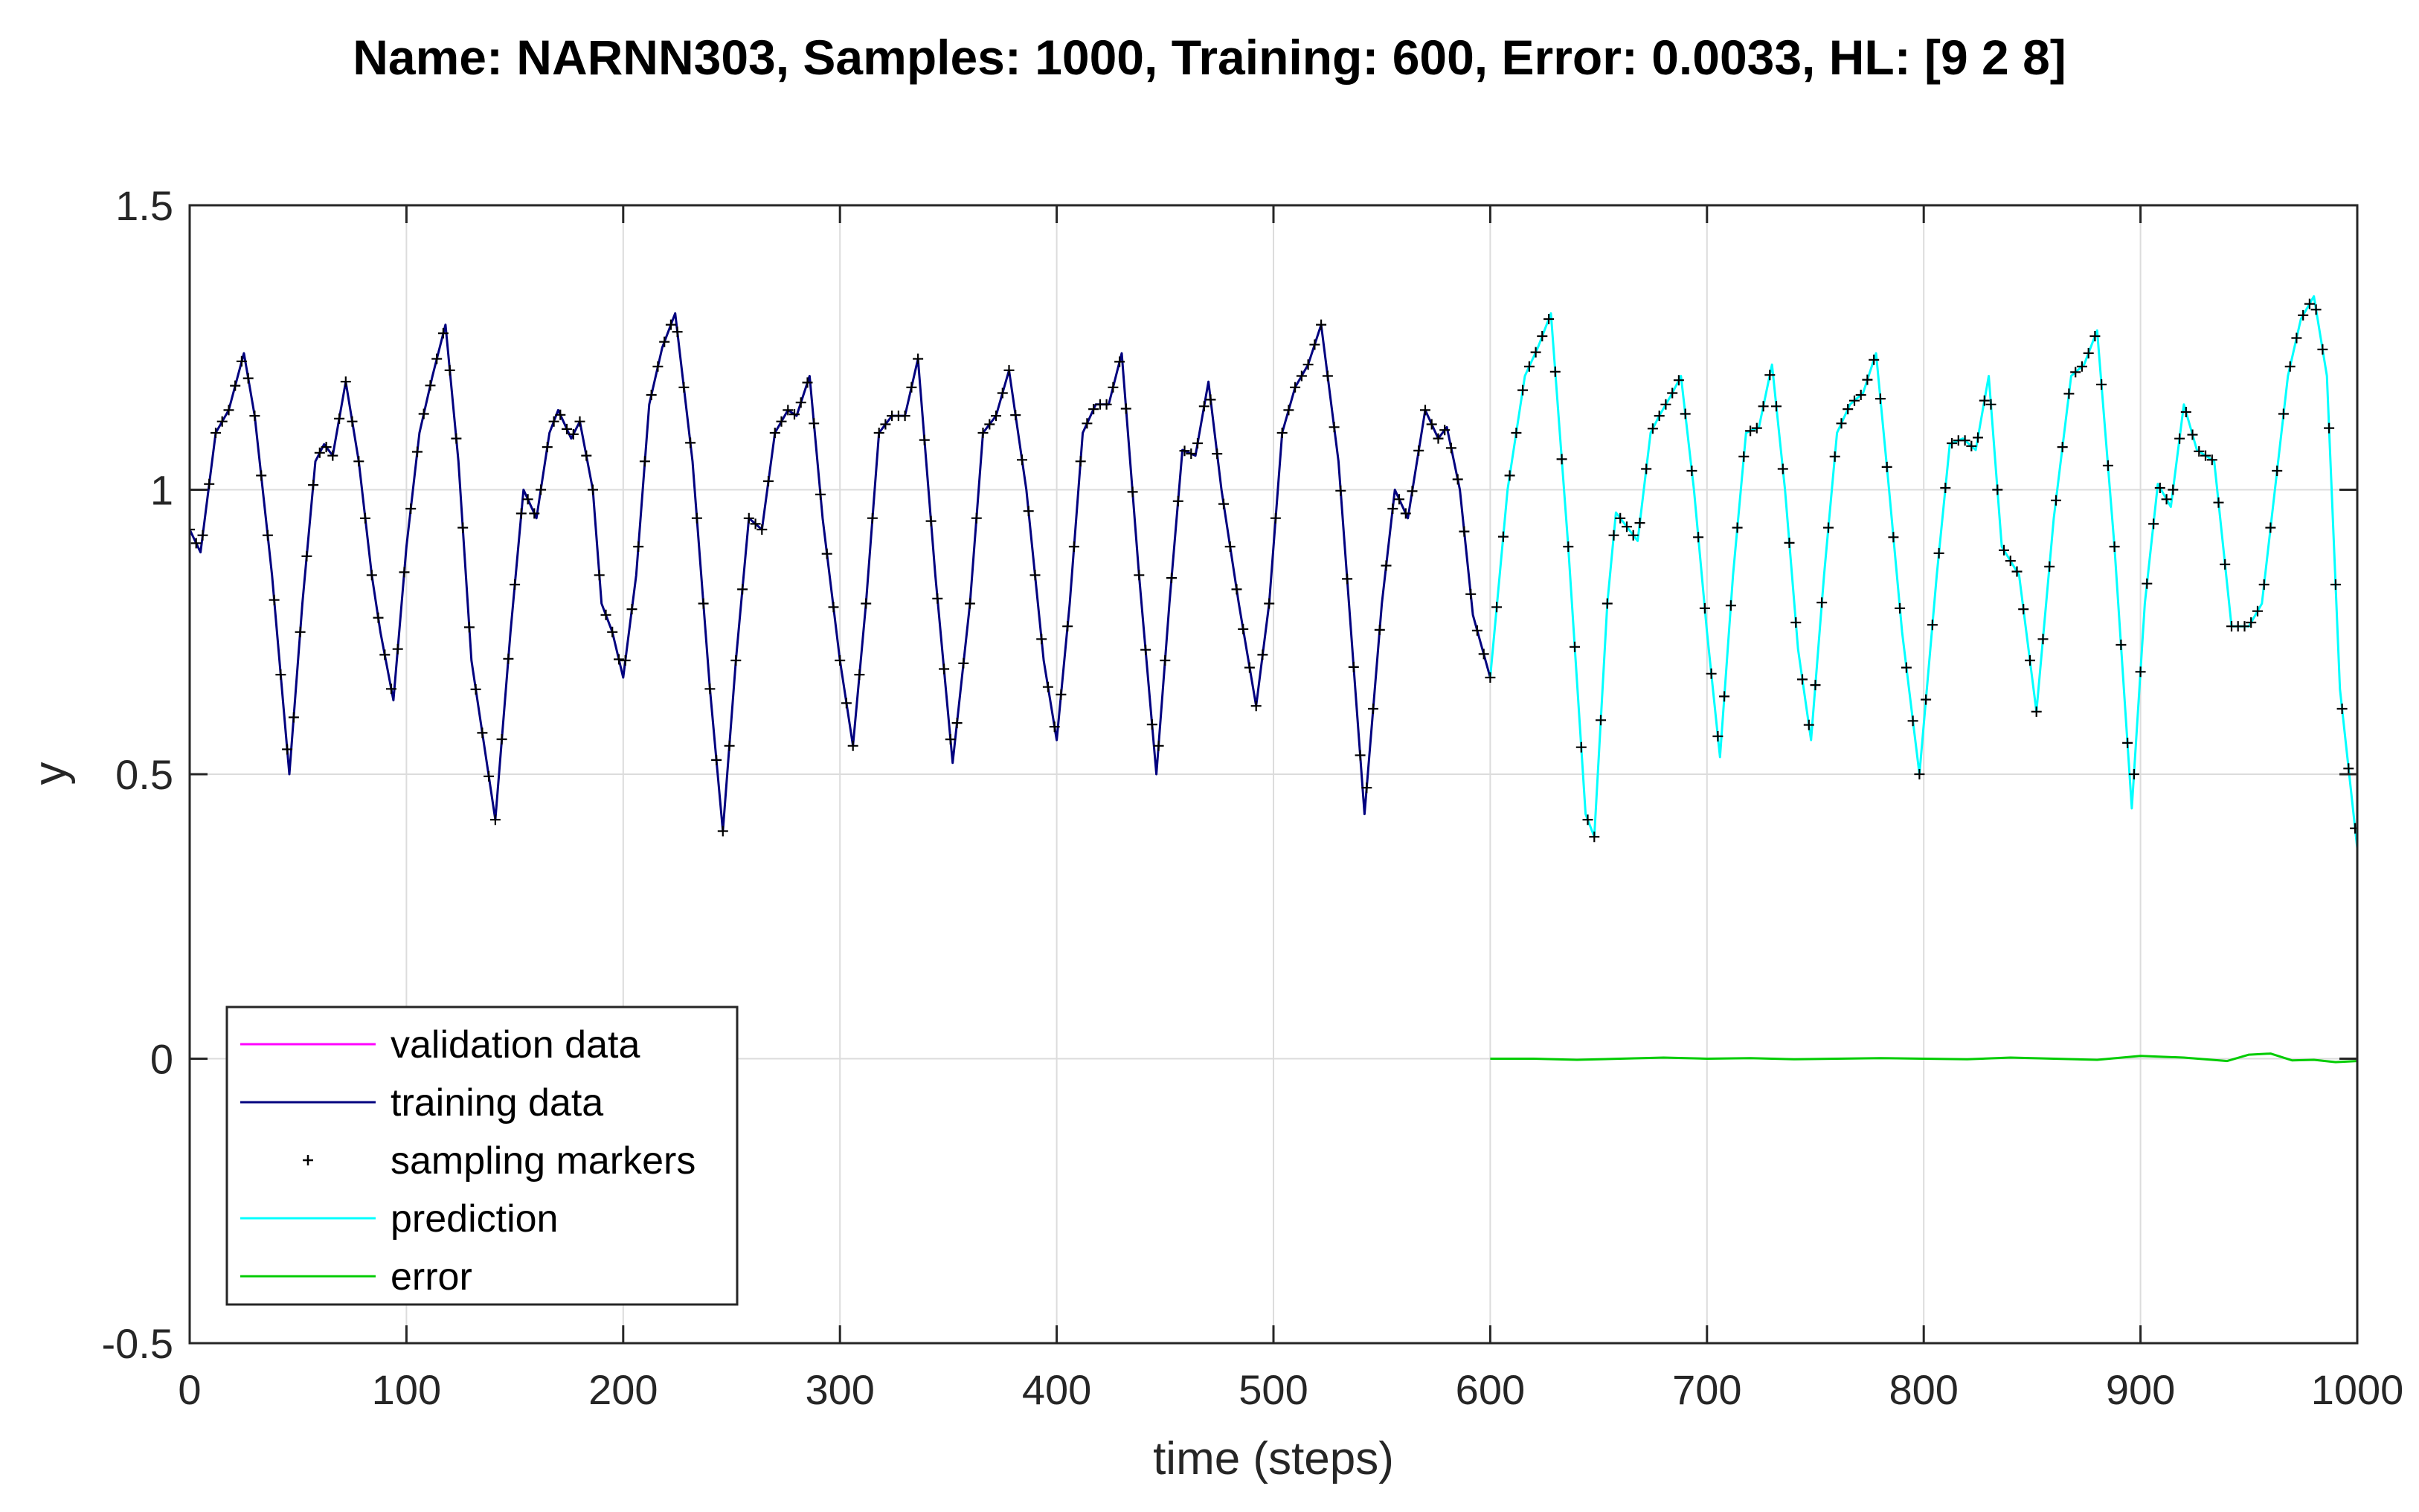 The image size is (2419, 1512). What do you see at coordinates (1923, 1058) in the screenshot?
I see `error-line` at bounding box center [1923, 1058].